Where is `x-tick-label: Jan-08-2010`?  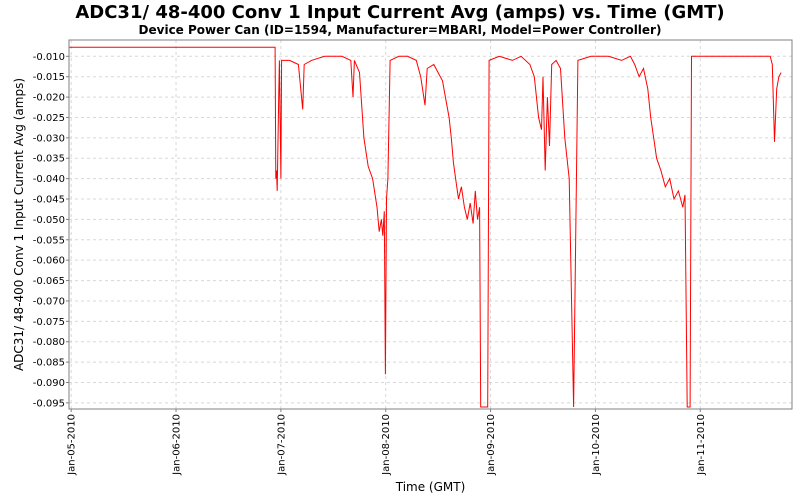
x-tick-label: Jan-08-2010 is located at coordinates (386, 445).